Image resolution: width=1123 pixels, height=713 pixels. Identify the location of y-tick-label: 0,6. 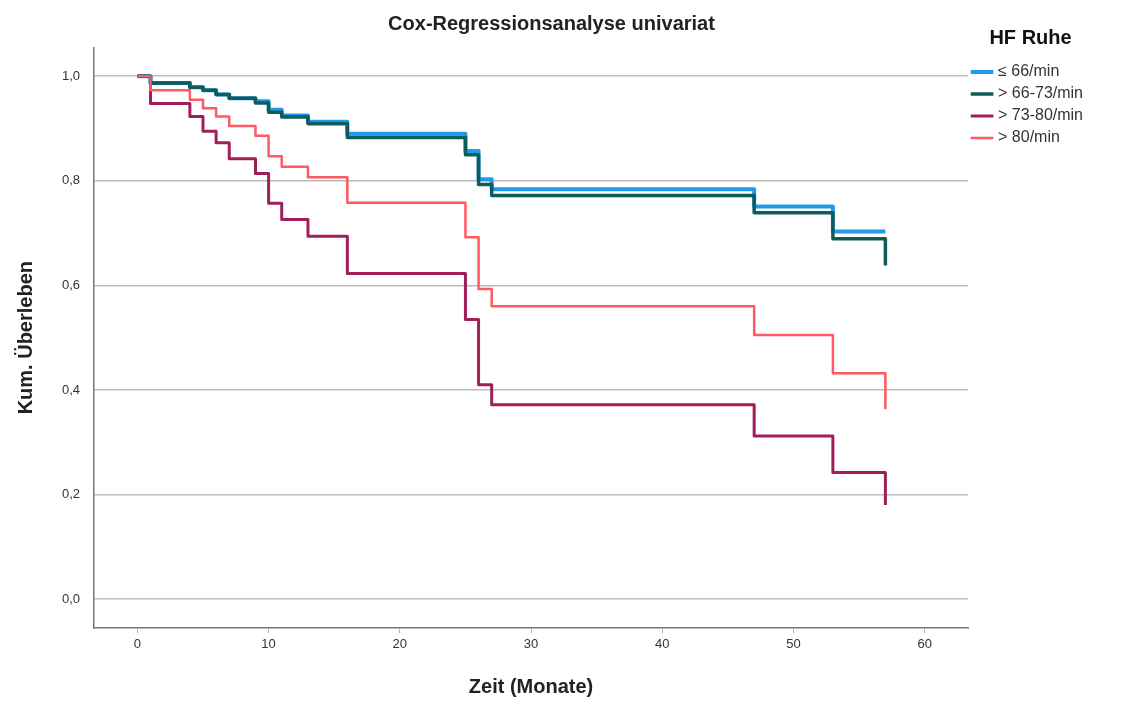
(71, 284).